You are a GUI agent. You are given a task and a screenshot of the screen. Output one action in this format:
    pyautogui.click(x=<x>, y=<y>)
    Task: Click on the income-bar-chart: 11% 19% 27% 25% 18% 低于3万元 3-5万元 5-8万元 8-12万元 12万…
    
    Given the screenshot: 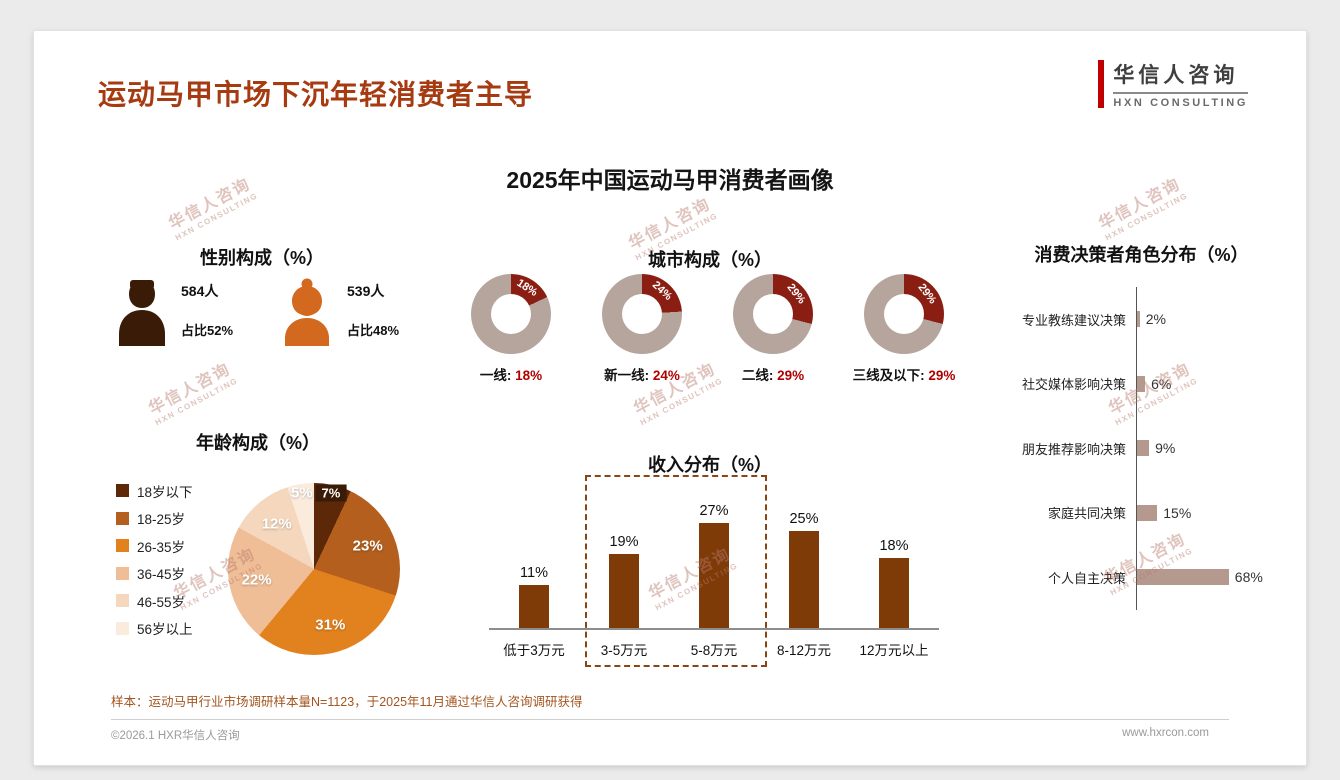 What is the action you would take?
    pyautogui.click(x=714, y=571)
    